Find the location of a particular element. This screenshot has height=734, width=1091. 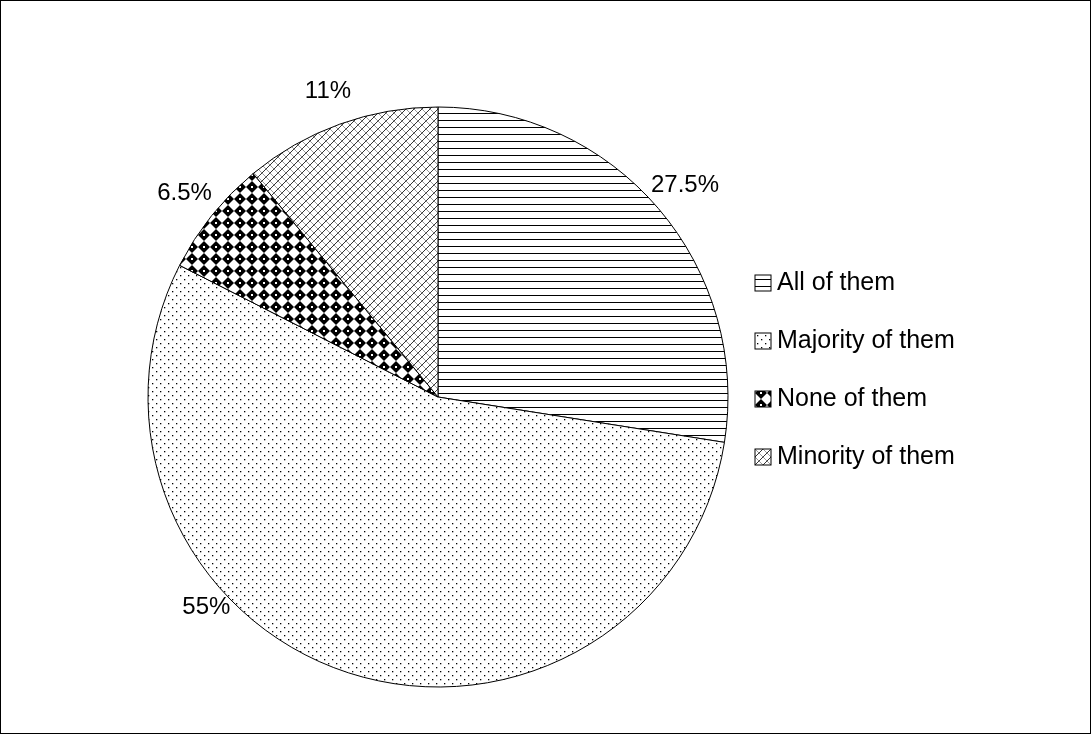

legend-label: Majority of them is located at coordinates (866, 338).